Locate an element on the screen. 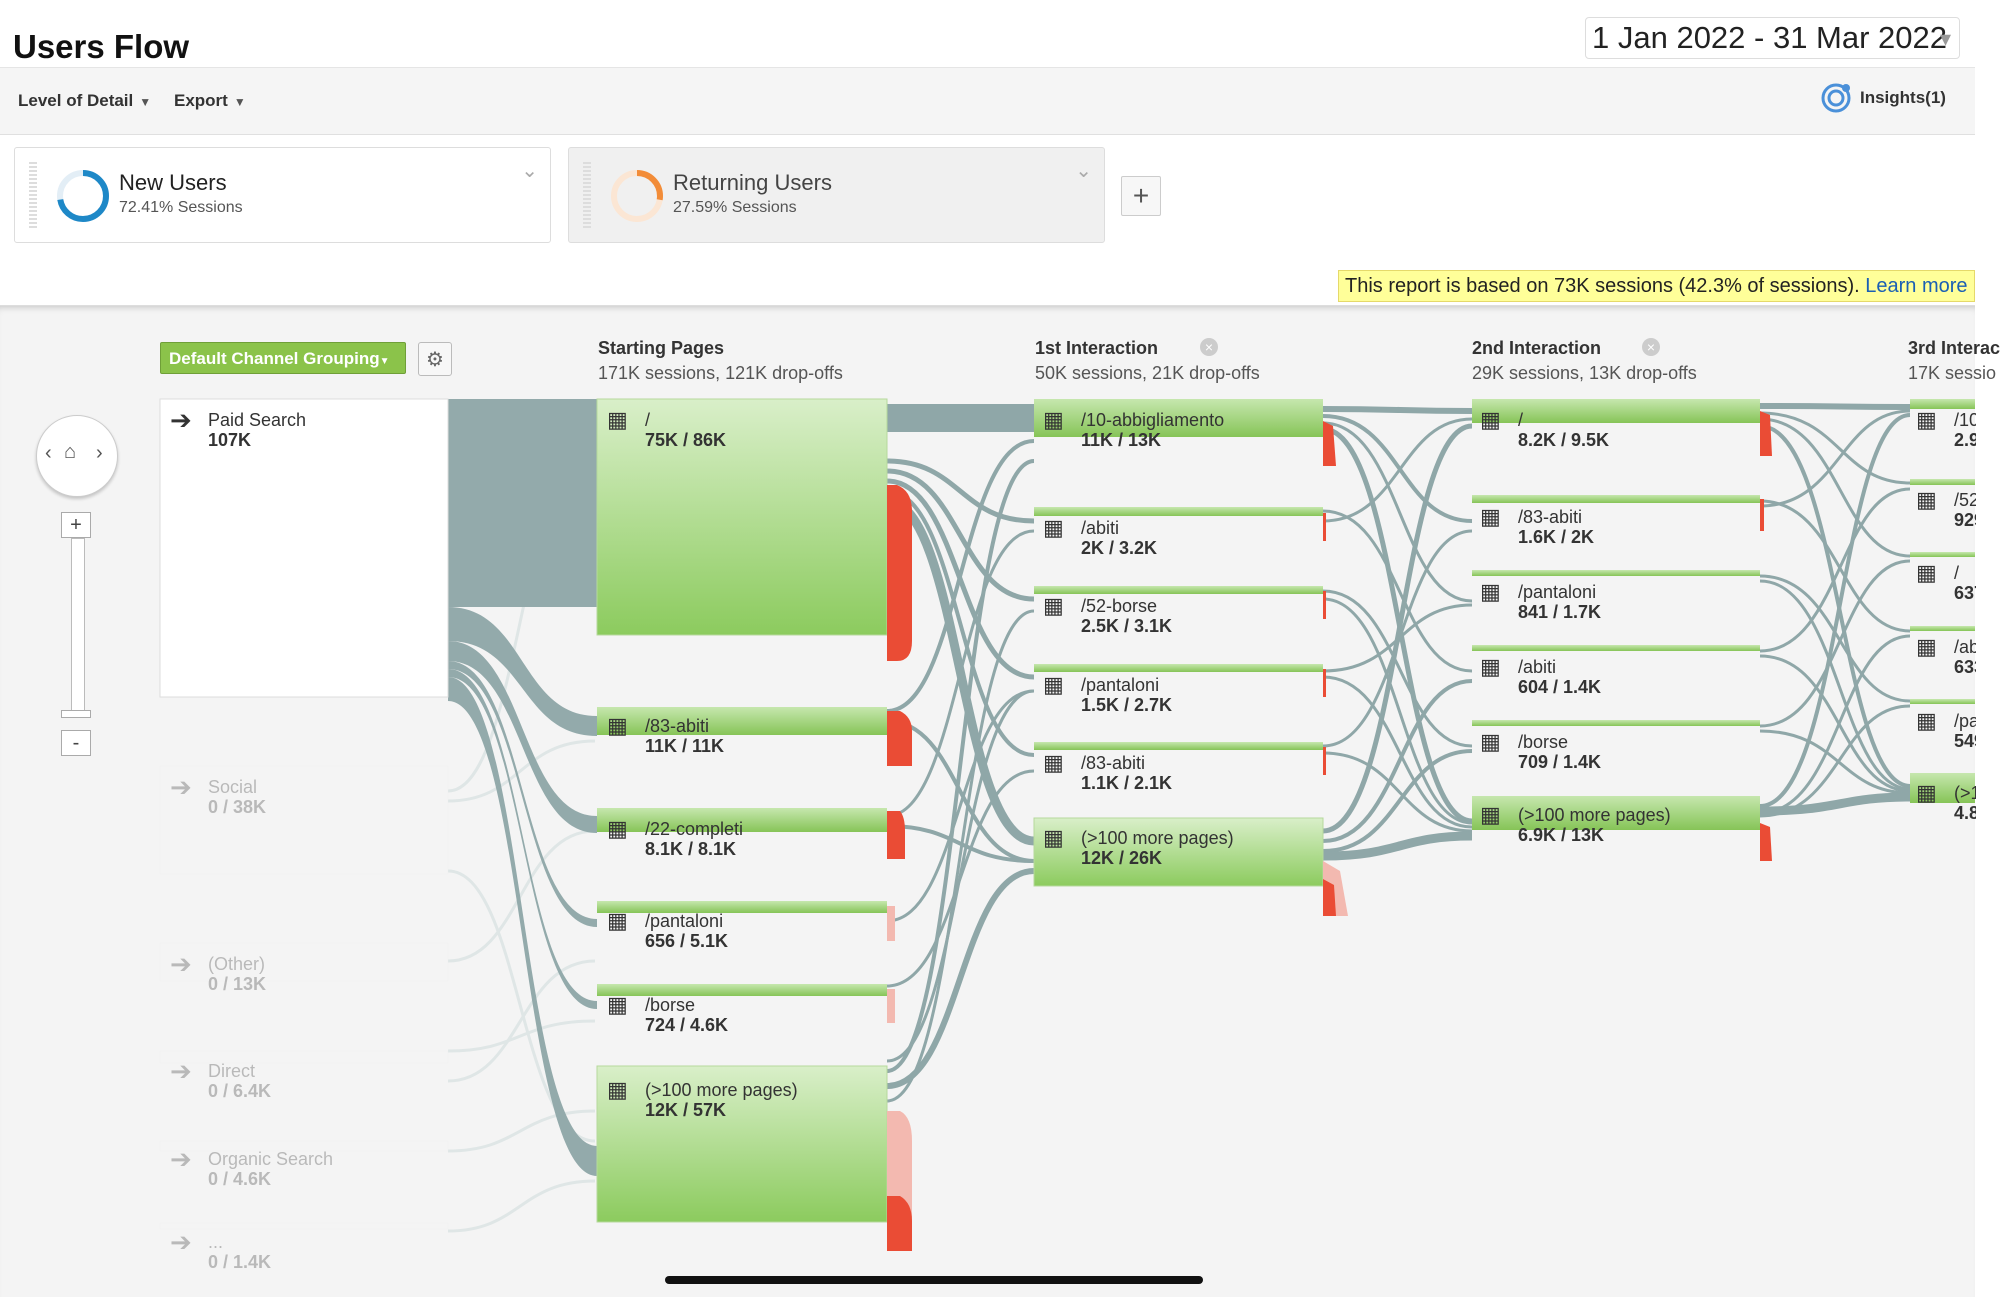 This screenshot has height=1297, width=2000. source-node-organic-search: ➔ Organic Search 0 / 4.6K is located at coordinates (252, 1166).